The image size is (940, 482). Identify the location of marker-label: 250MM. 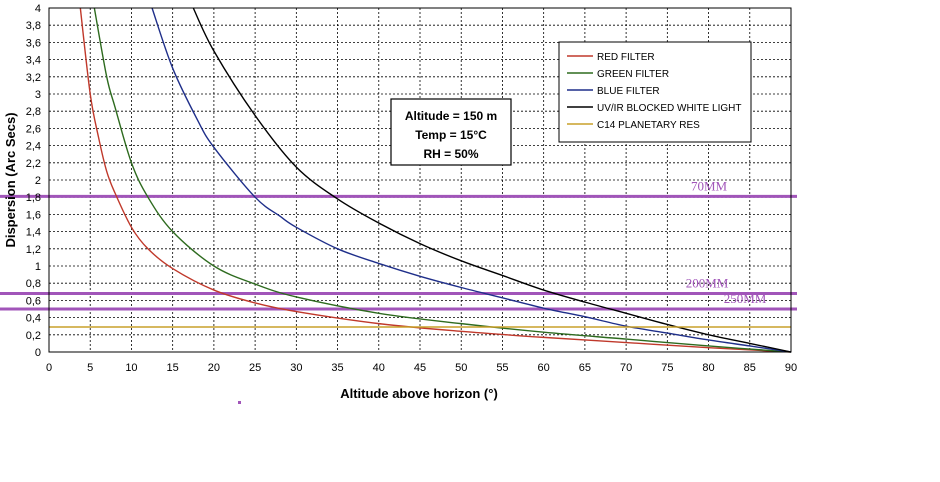
(745, 298).